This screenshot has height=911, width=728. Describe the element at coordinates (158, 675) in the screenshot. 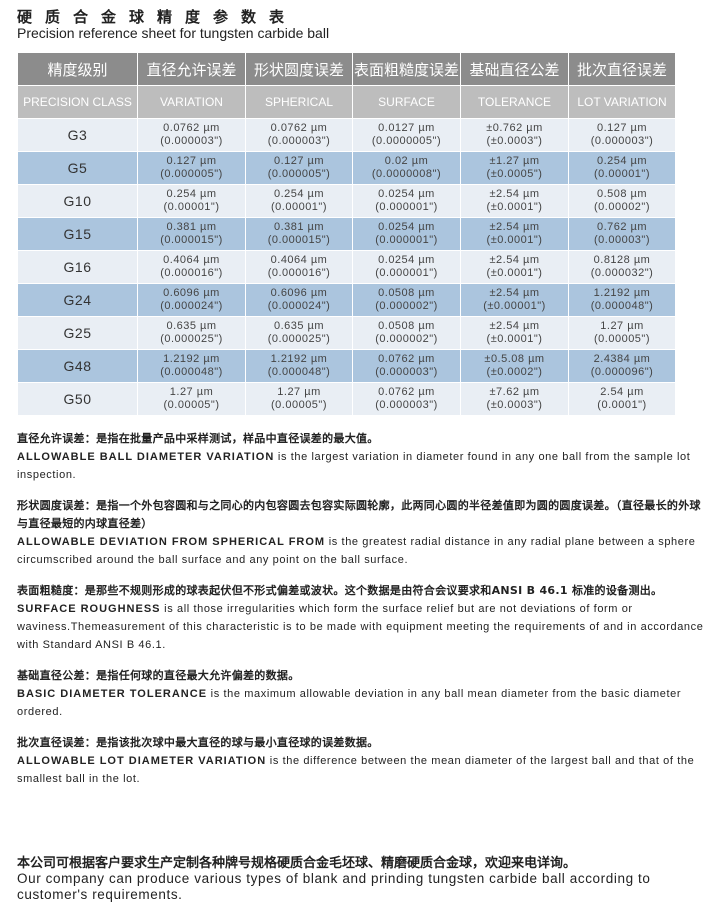

I see `note-cn: 基础直径公差：是指任何球的直径最大允许偏差的数据。` at that location.